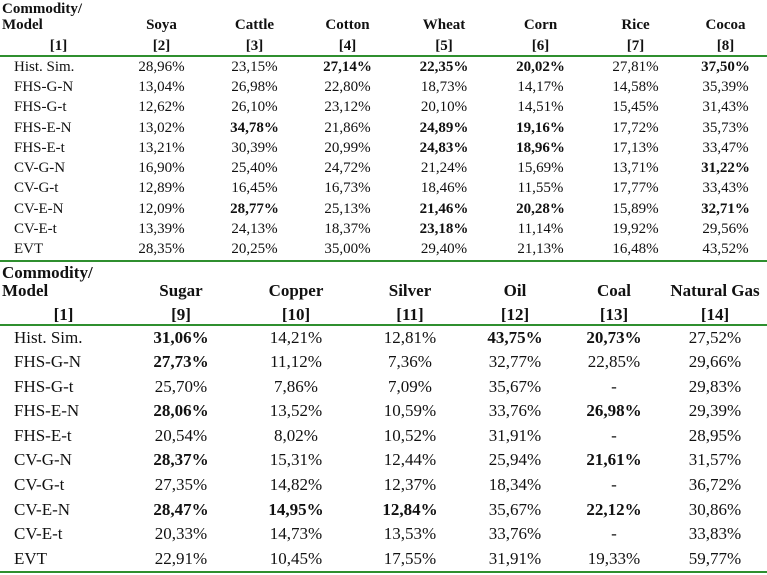  I want to click on cell-text: 31,22%, so click(725, 168).